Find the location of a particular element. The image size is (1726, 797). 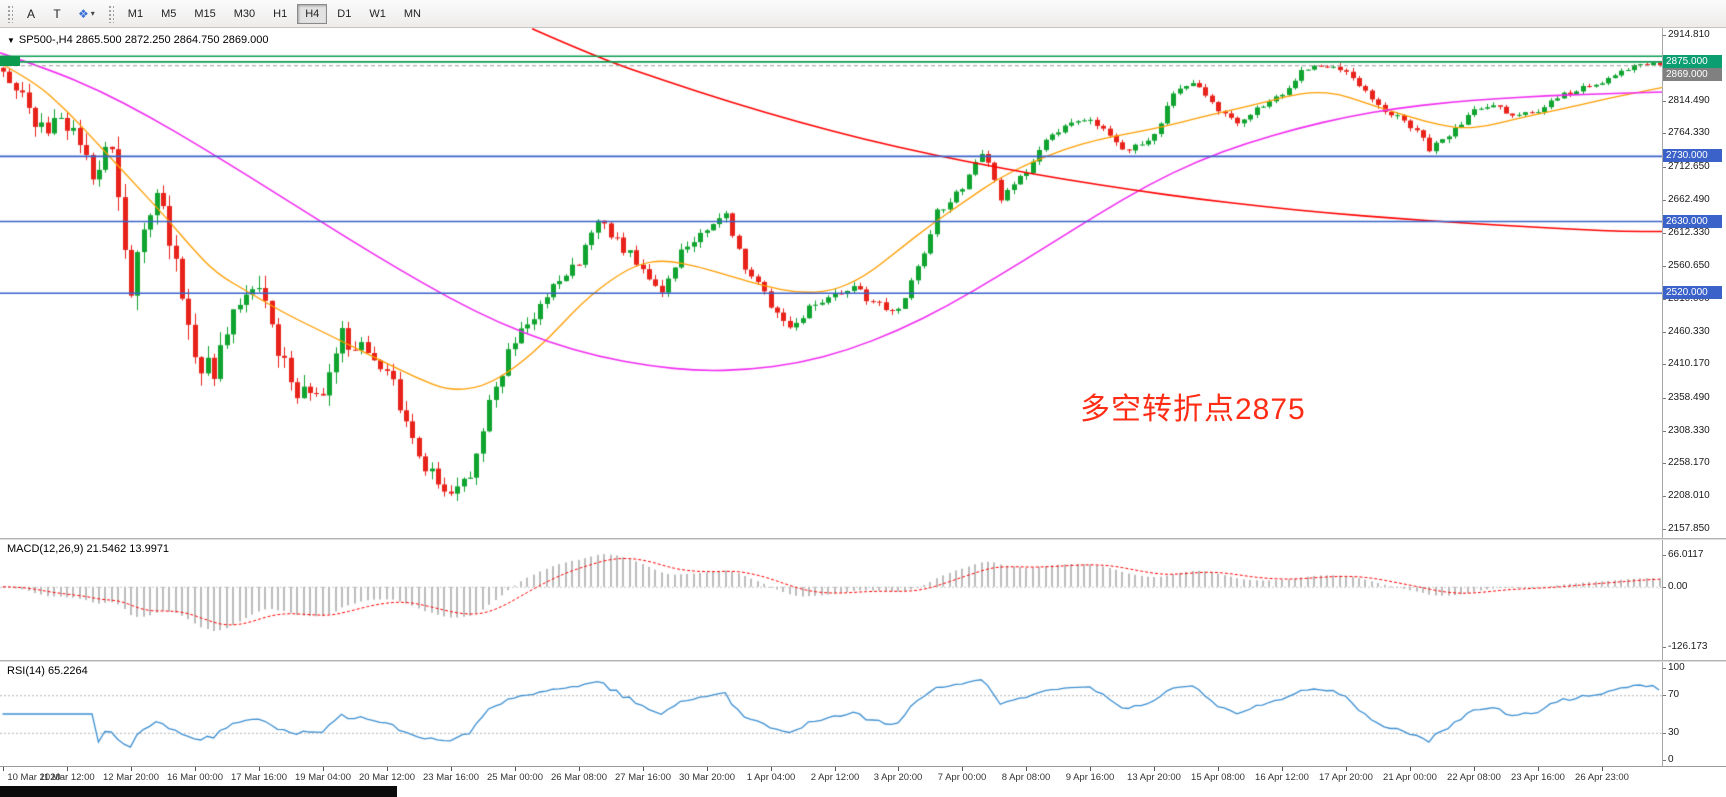

timeframe-button-d1: D1 is located at coordinates (344, 14).